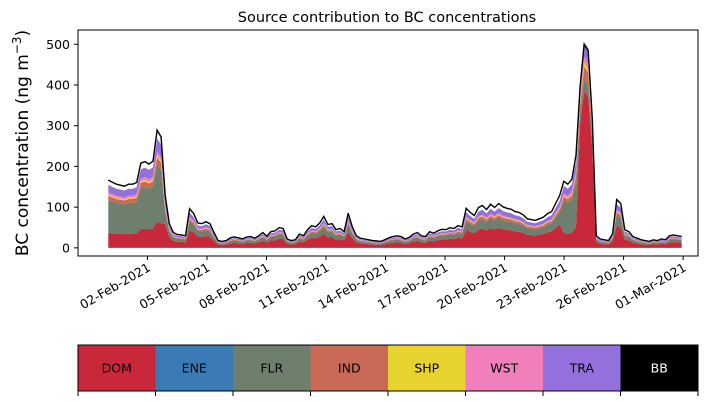  I want to click on legend: DOM ENE FLR IND SHP WST TRA BB, so click(388, 370).